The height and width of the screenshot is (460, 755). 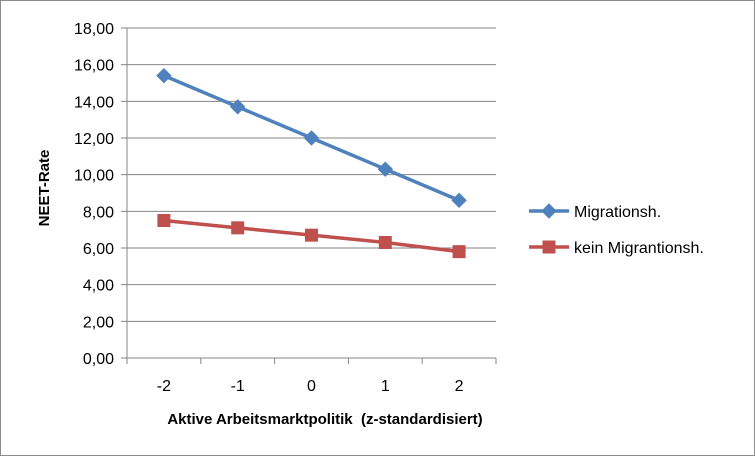 What do you see at coordinates (639, 248) in the screenshot?
I see `legend-label: kein Migrantionsh.` at bounding box center [639, 248].